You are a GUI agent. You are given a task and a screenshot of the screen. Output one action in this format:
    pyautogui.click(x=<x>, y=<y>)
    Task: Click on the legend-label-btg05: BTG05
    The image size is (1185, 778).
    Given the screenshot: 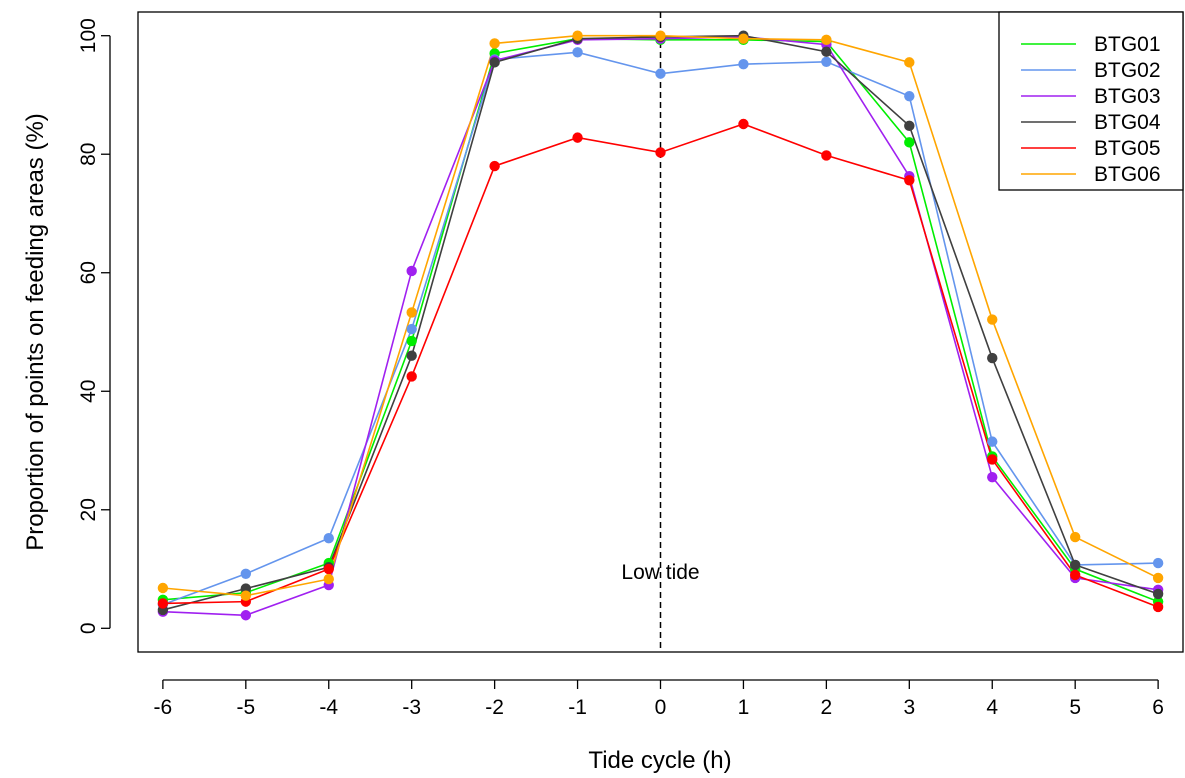 What is the action you would take?
    pyautogui.click(x=1127, y=148)
    